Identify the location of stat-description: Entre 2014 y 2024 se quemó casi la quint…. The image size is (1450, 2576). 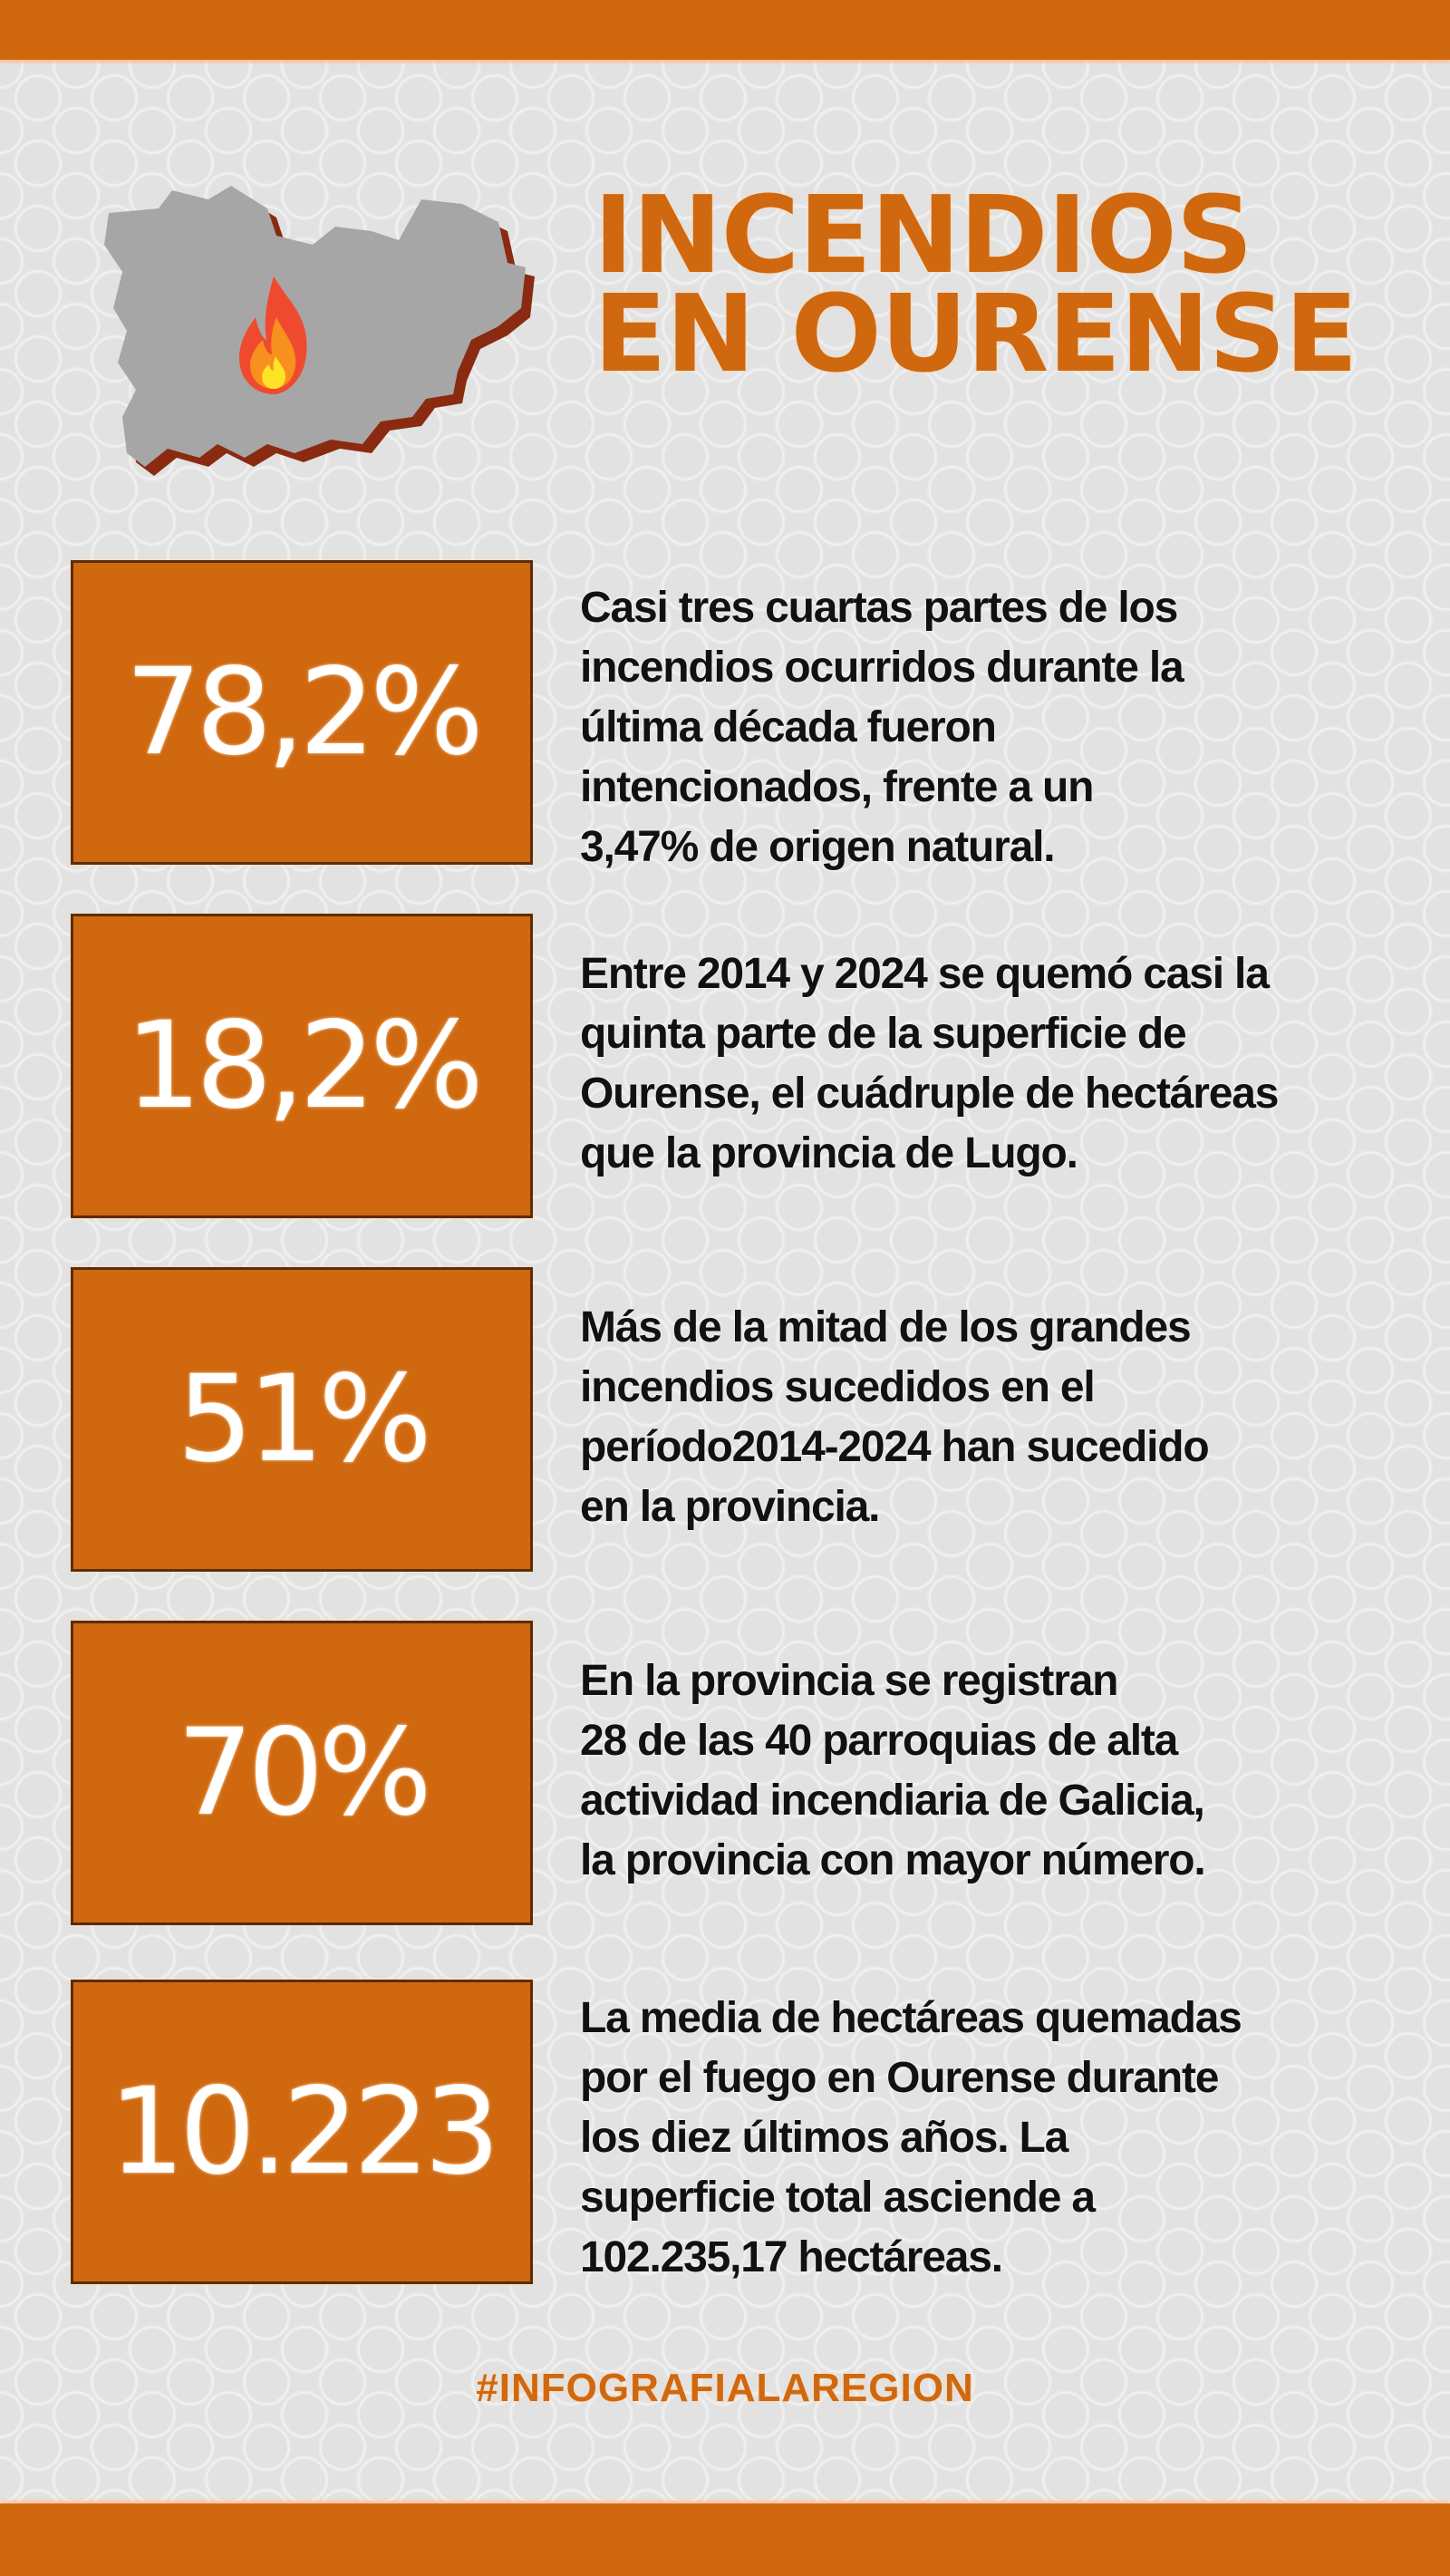
(929, 1063).